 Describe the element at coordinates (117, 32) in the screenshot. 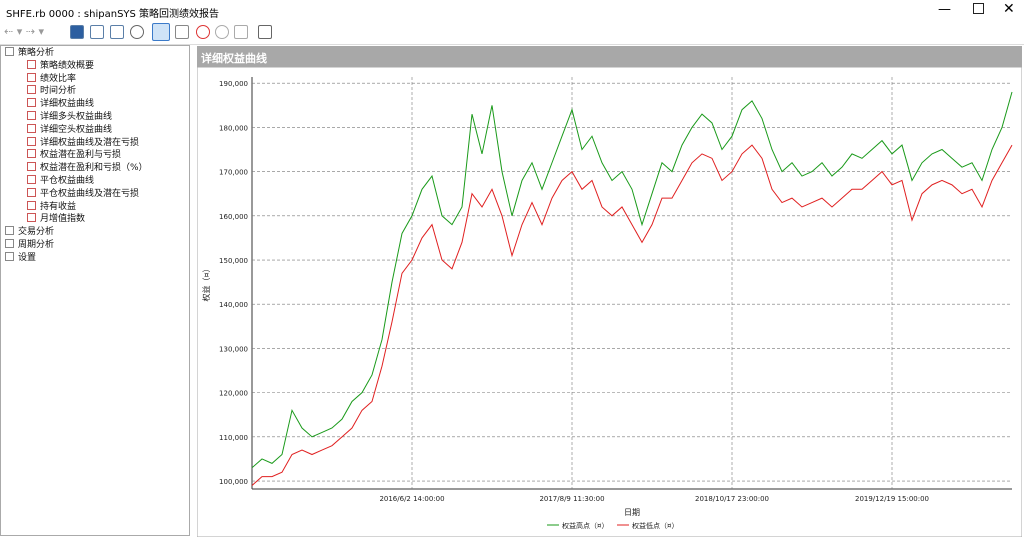

I see `print-button` at that location.